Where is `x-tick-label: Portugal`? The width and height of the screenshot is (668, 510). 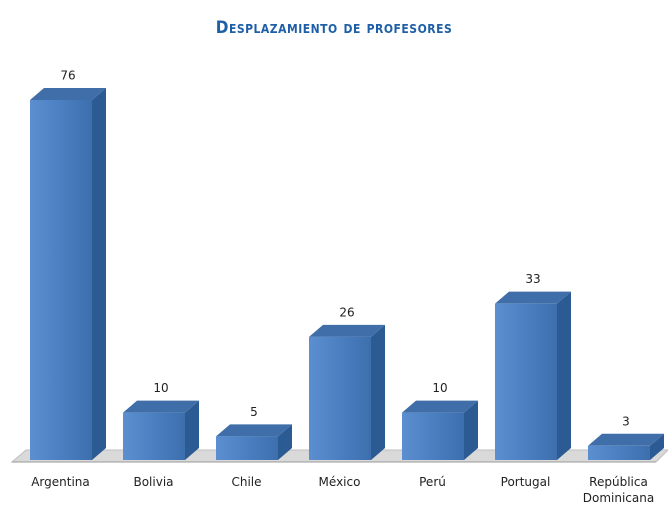 x-tick-label: Portugal is located at coordinates (525, 482).